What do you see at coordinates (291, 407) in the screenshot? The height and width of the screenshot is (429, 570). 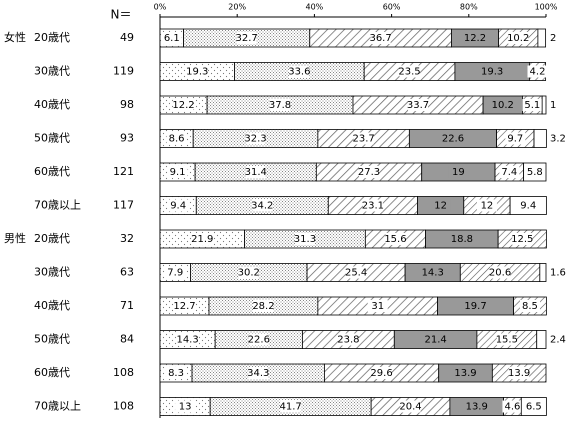 I see `data-label: 41.7` at bounding box center [291, 407].